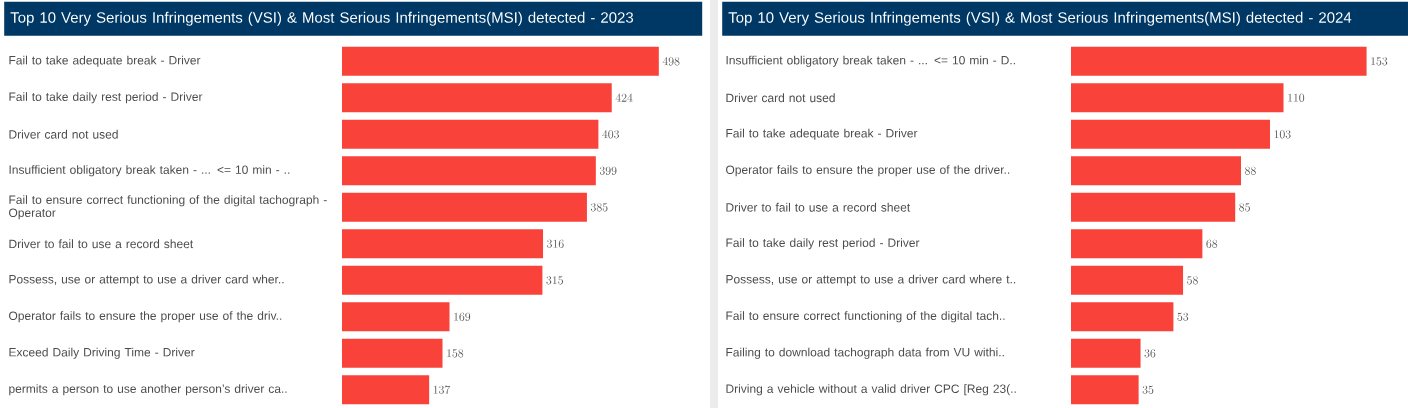 The height and width of the screenshot is (408, 1408). Describe the element at coordinates (1183, 316) in the screenshot. I see `data-label: 53` at that location.